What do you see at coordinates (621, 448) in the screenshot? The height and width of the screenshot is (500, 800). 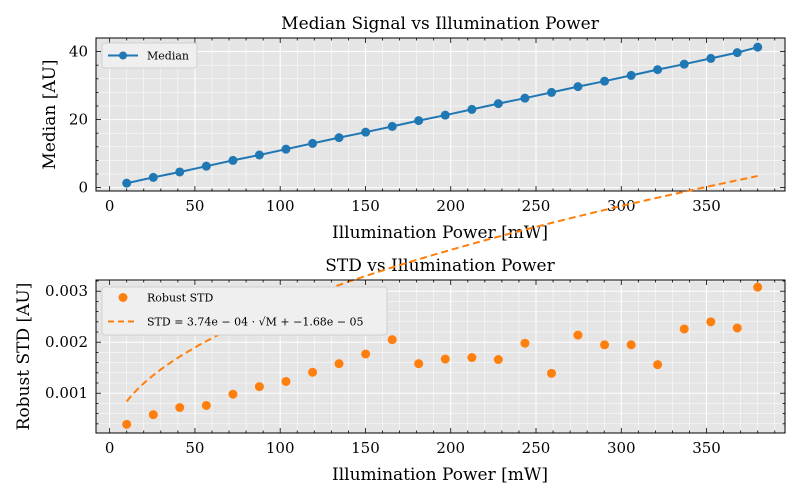 I see `std-x-tick-label: 300` at bounding box center [621, 448].